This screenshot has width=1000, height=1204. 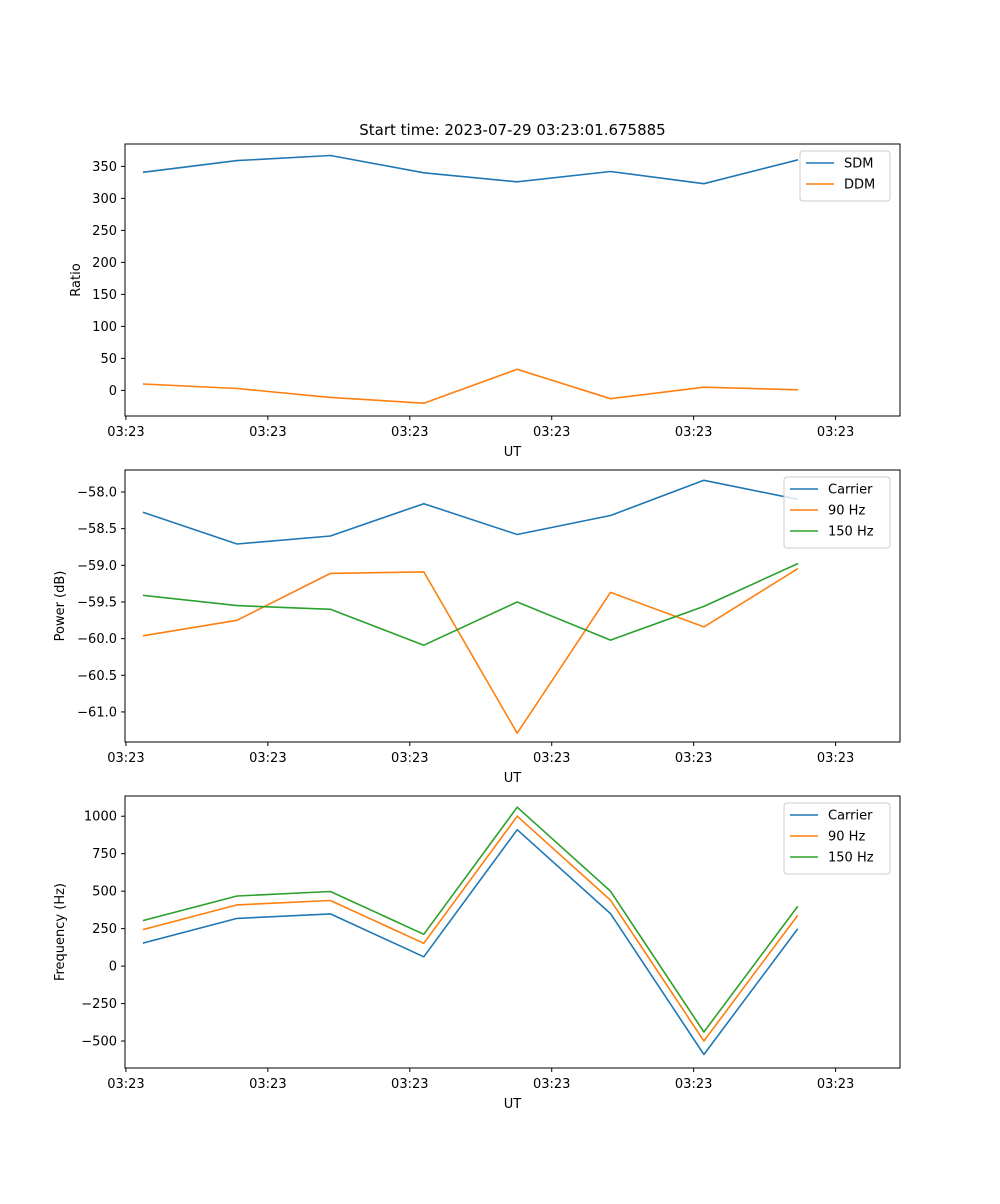 I want to click on y-tick-label: 750, so click(x=104, y=854).